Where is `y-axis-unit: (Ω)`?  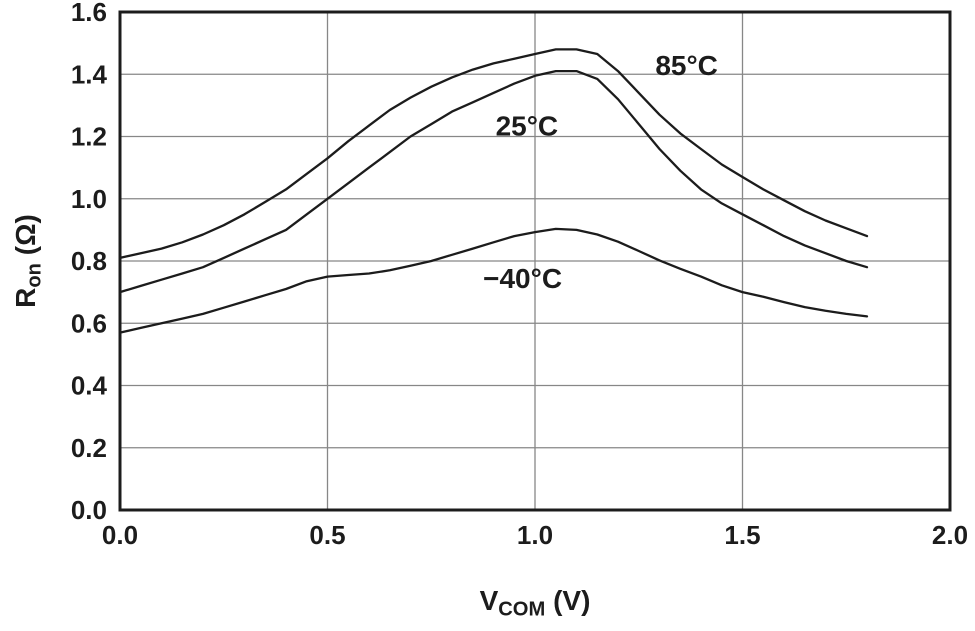 y-axis-unit: (Ω) is located at coordinates (25, 235).